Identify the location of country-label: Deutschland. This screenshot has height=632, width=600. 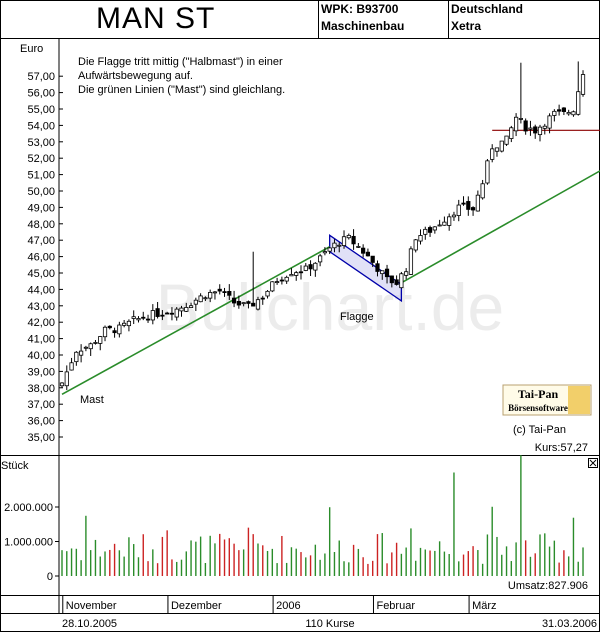
(487, 9).